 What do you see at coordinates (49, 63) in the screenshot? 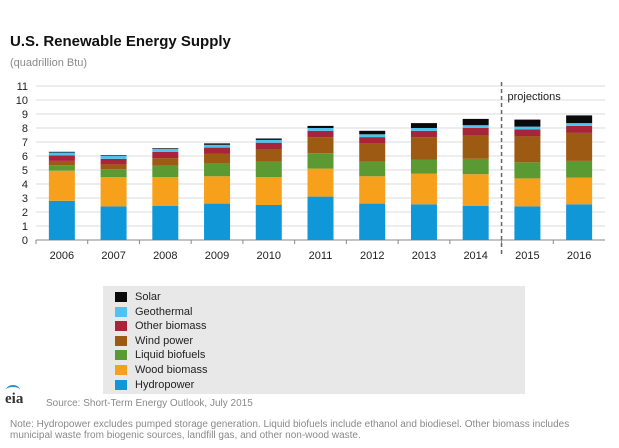
I see `chart-subtitle: (quadrillion Btu)` at bounding box center [49, 63].